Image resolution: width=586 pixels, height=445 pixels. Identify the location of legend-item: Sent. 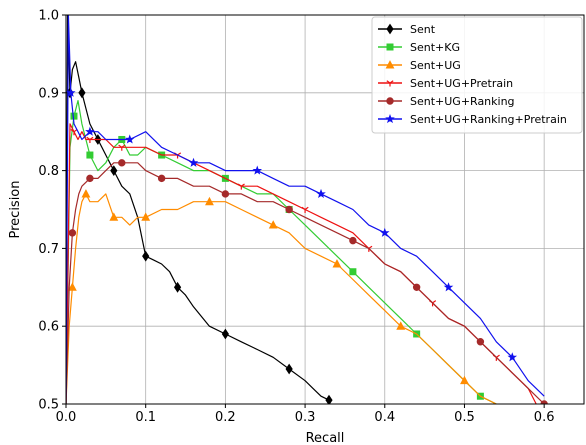
(407, 29).